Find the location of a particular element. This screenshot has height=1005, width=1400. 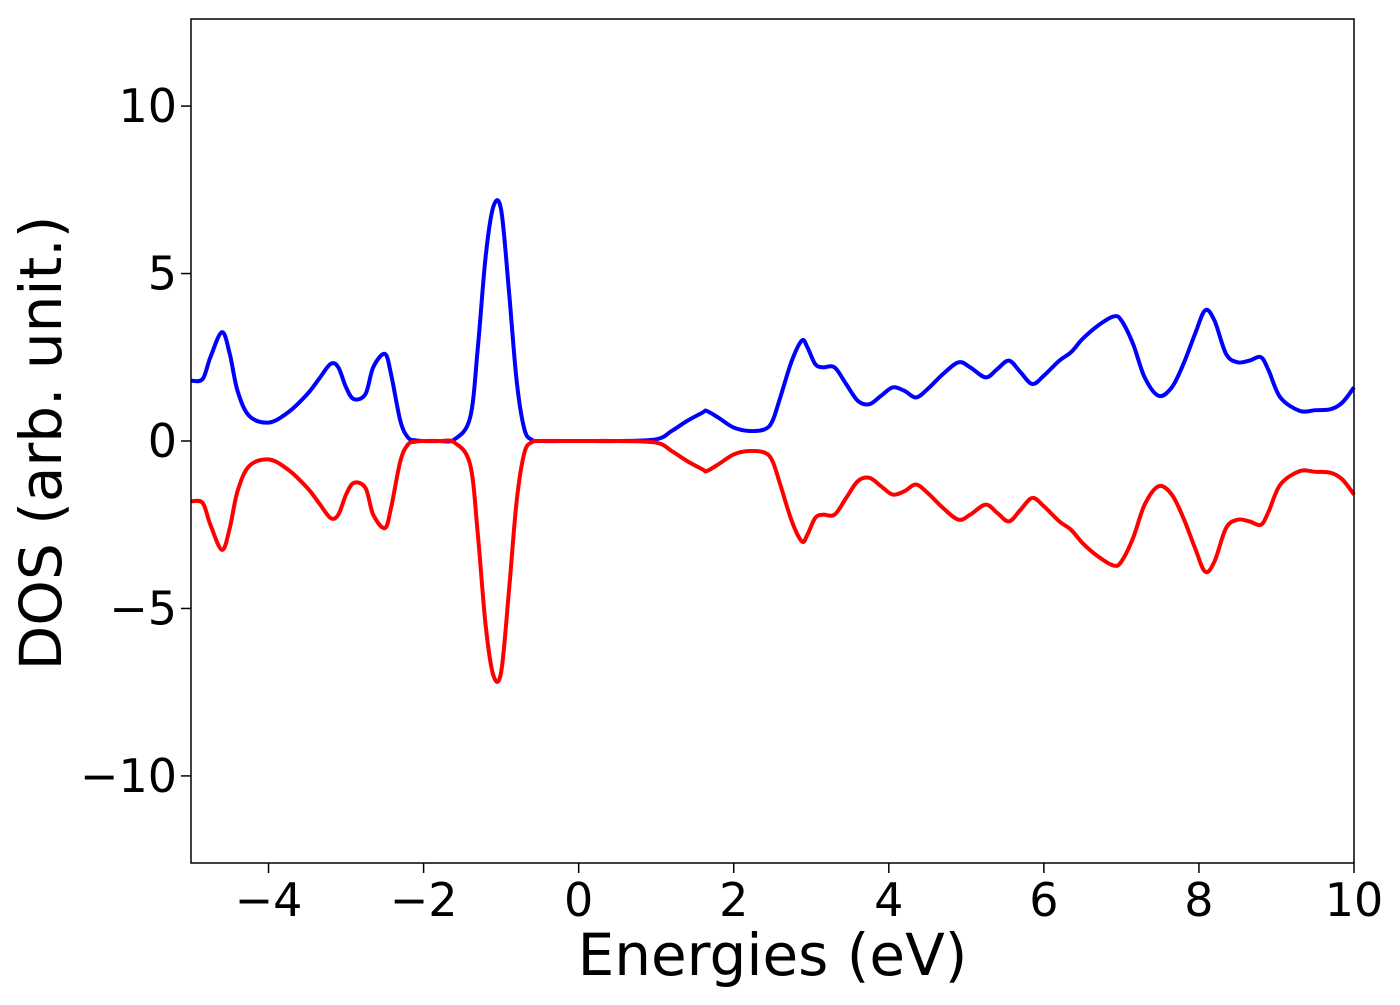

x-tick-label: 8 is located at coordinates (1198, 900).